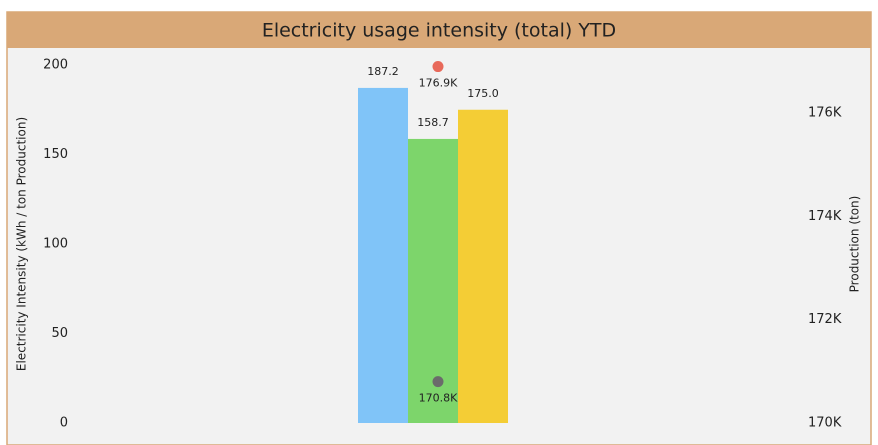 Image resolution: width=878 pixels, height=445 pixels. Describe the element at coordinates (383, 71) in the screenshot. I see `bar-value-label: 187.2` at that location.